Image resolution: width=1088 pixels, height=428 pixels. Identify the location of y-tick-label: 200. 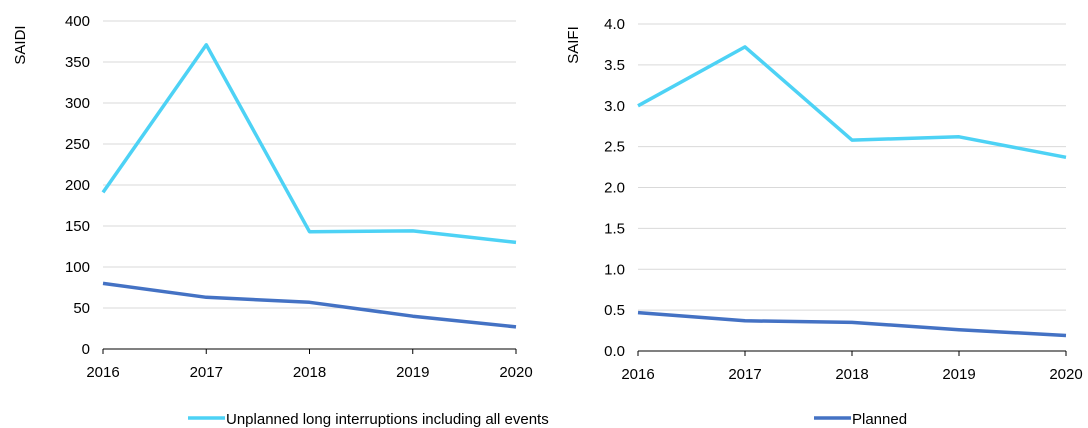
(77, 185).